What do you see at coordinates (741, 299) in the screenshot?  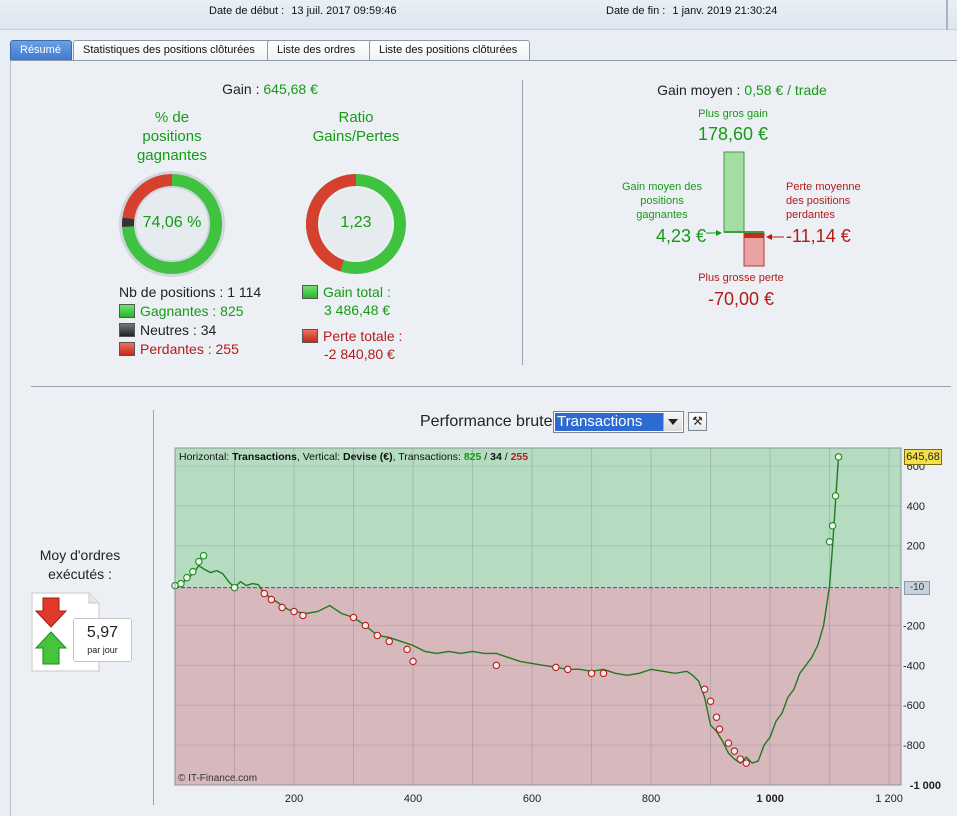 I see `biggest-loss-value: -70,00 €` at bounding box center [741, 299].